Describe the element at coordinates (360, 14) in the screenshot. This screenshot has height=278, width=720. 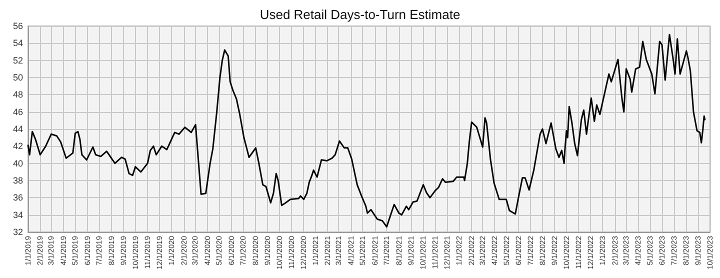
I see `chart-title: Used Retail Days-to-Turn Estimate` at that location.